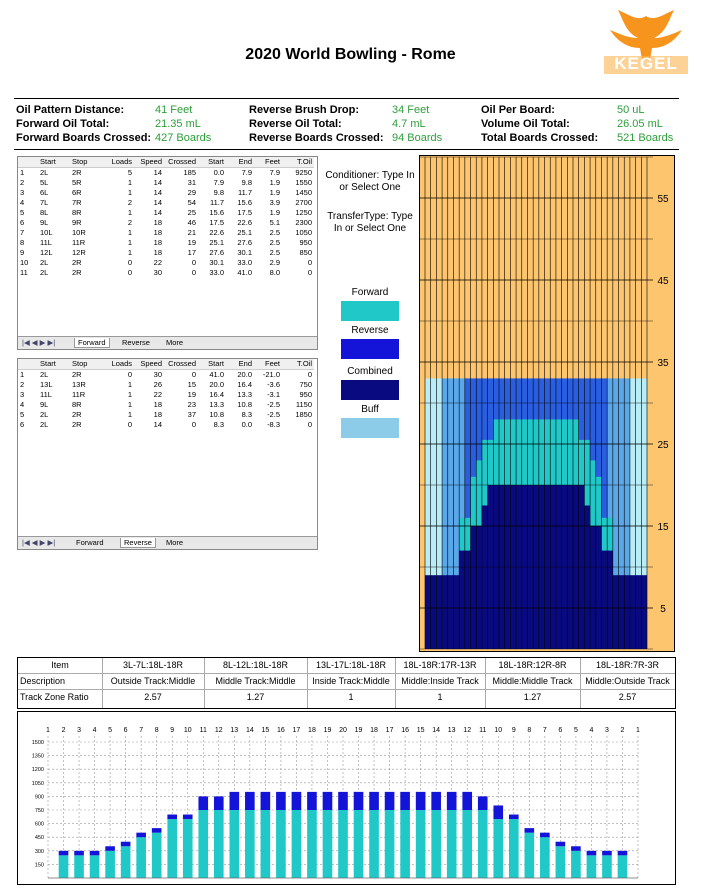  What do you see at coordinates (77, 404) in the screenshot?
I see `table-cell: 8R` at bounding box center [77, 404].